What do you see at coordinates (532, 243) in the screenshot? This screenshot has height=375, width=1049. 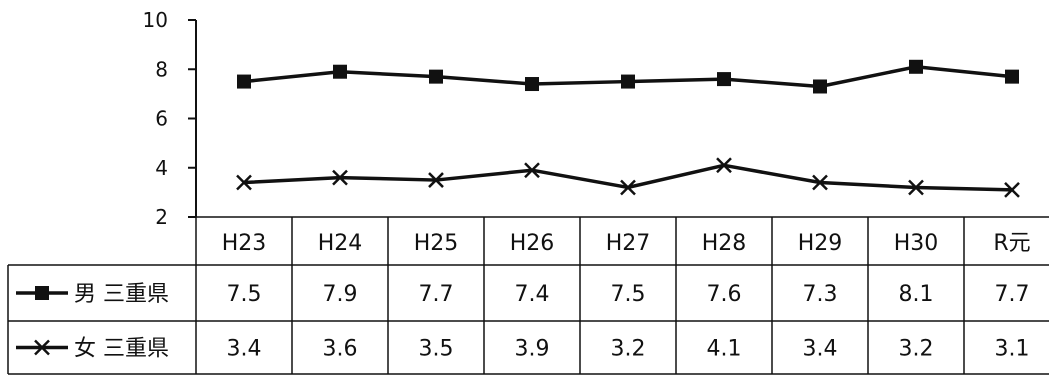 I see `x-category-label: H26` at bounding box center [532, 243].